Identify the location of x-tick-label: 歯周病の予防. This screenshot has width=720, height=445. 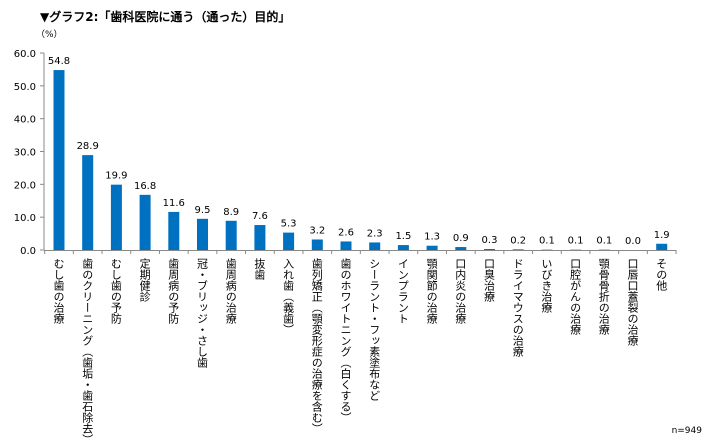
(173, 291).